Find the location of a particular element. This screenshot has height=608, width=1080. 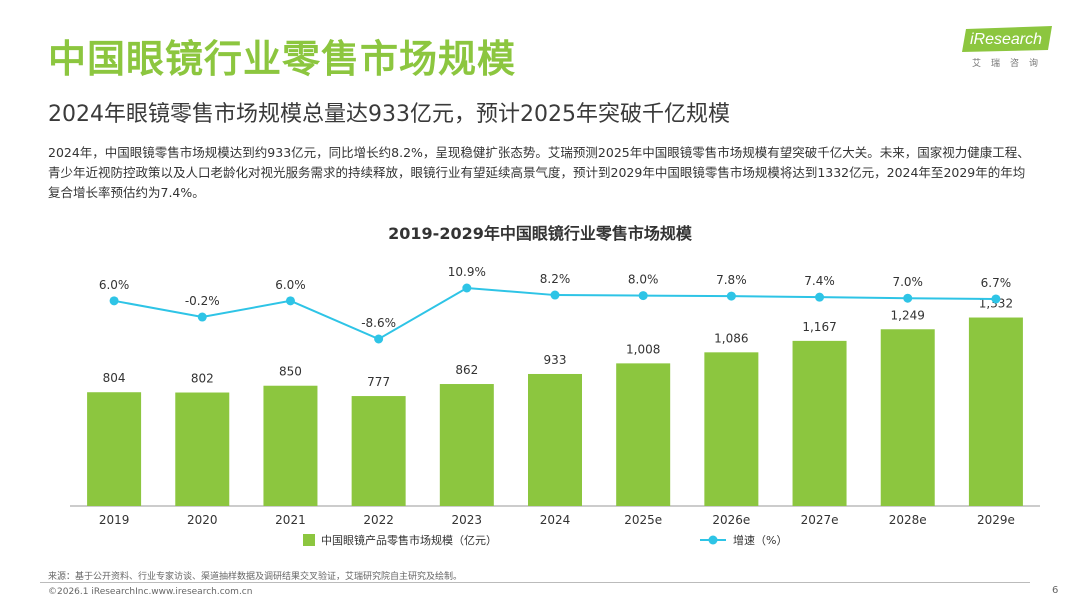

bar-value-label: 1,167 is located at coordinates (819, 327).